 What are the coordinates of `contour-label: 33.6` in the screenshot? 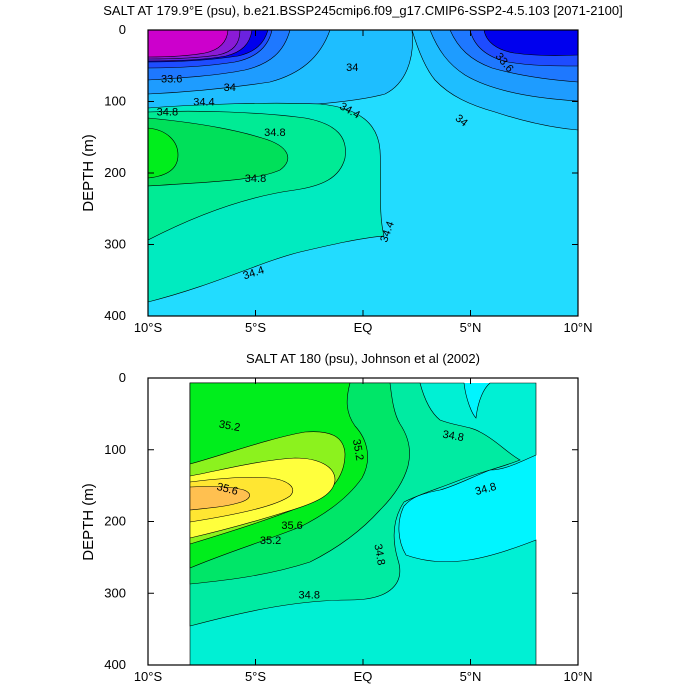 It's located at (171, 80).